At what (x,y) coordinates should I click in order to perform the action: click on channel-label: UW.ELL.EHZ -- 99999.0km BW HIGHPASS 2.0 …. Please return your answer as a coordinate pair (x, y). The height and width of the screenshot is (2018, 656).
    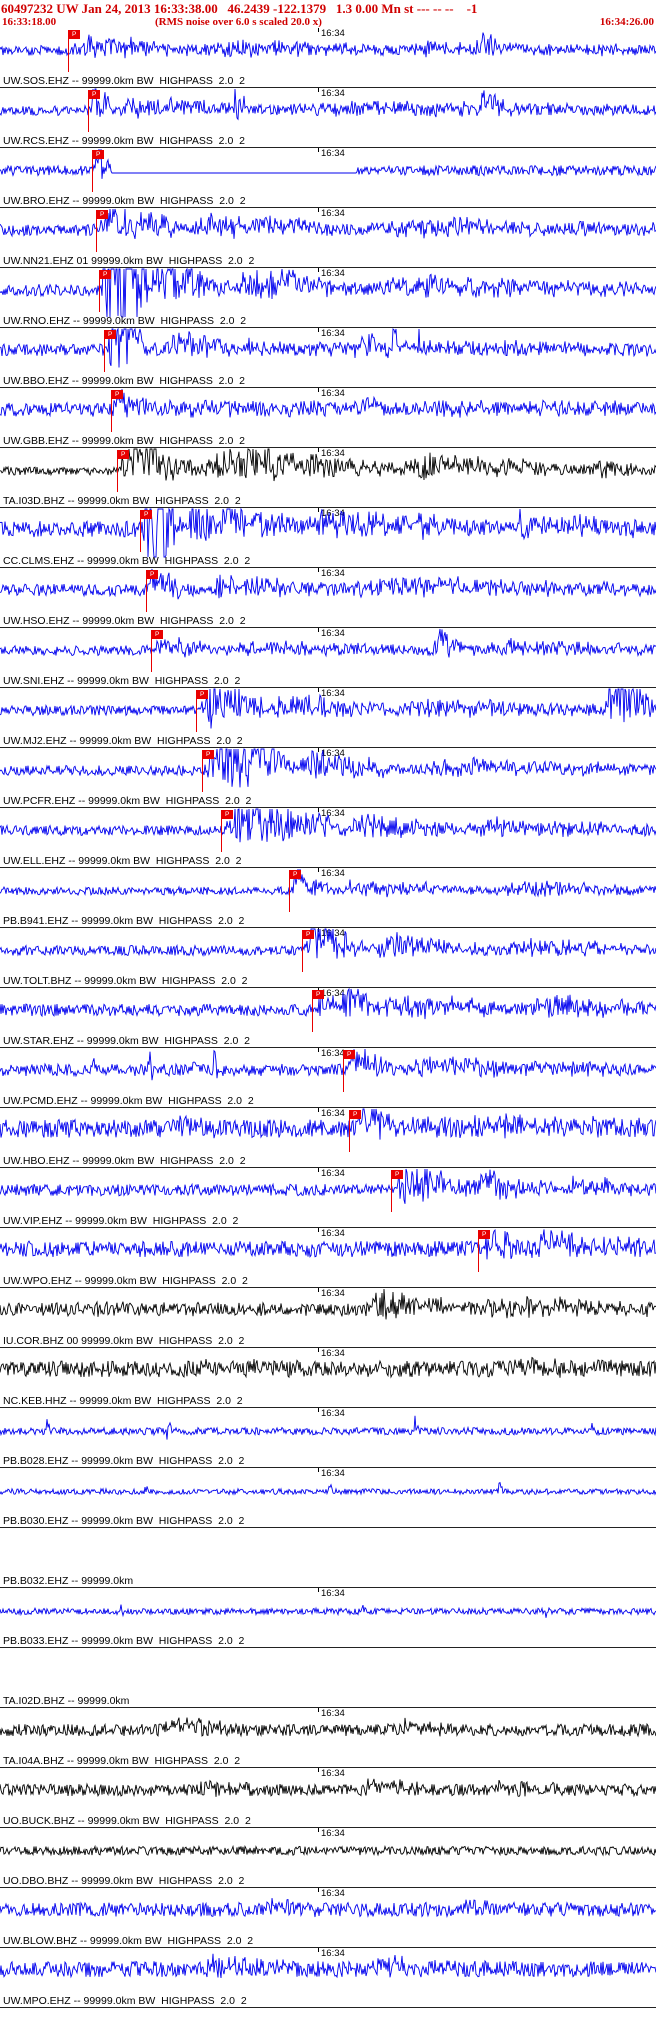
    Looking at the image, I should click on (122, 861).